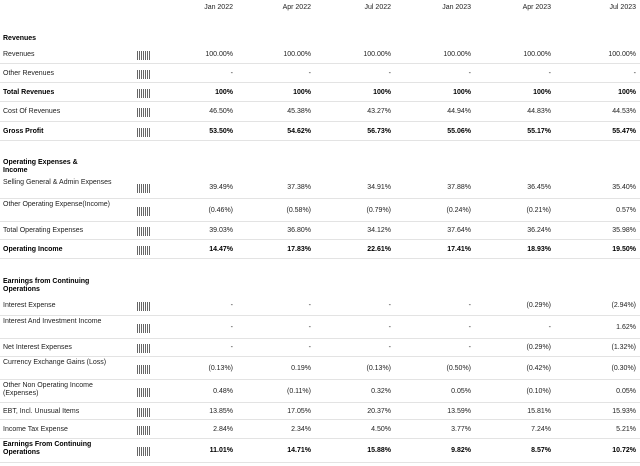 The image size is (640, 466). I want to click on value-cell: 36.45%, so click(539, 187).